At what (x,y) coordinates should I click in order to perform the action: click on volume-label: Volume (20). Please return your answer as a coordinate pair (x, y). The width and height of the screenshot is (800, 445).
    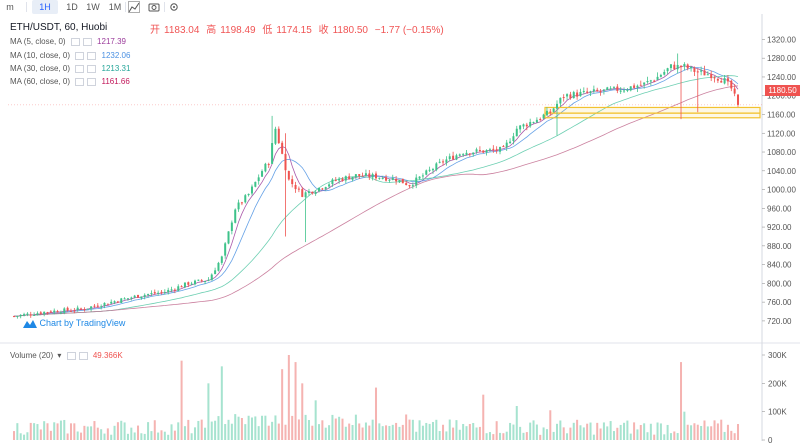
    Looking at the image, I should click on (32, 355).